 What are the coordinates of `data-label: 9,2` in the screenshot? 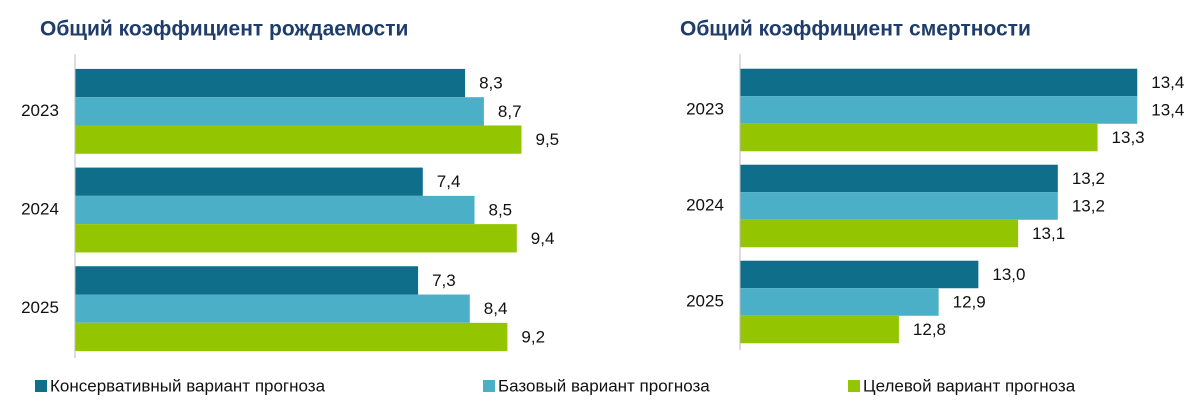 It's located at (533, 336).